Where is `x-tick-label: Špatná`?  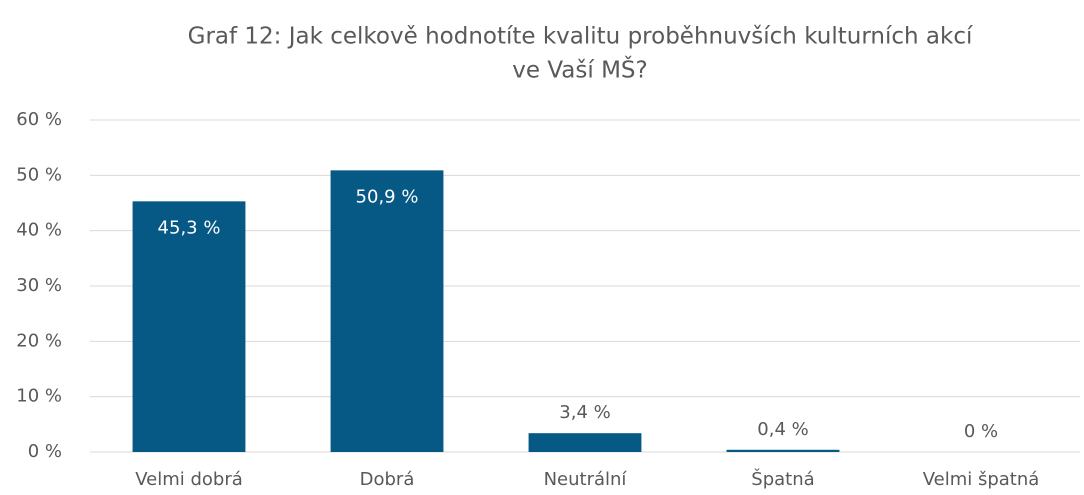
x-tick-label: Špatná is located at coordinates (782, 479).